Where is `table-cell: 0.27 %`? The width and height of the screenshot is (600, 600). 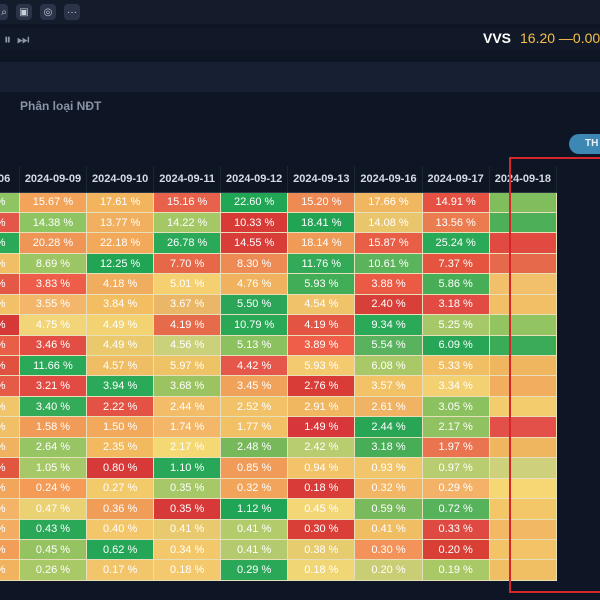 table-cell: 0.27 % is located at coordinates (120, 488).